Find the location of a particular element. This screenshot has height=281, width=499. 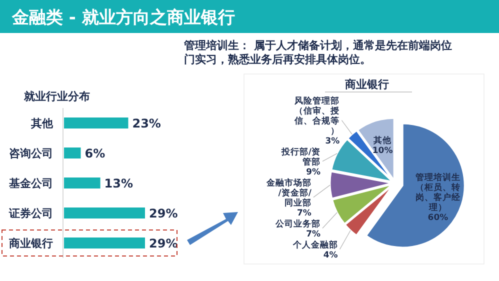

slice-label: 公司业务部 is located at coordinates (297, 224).